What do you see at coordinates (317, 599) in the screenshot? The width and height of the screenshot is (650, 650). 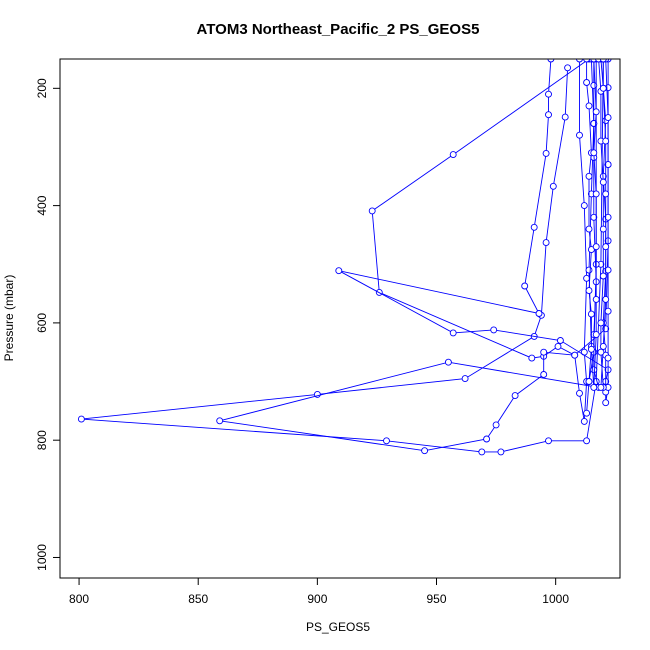 I see `x-tick-label: 900` at bounding box center [317, 599].